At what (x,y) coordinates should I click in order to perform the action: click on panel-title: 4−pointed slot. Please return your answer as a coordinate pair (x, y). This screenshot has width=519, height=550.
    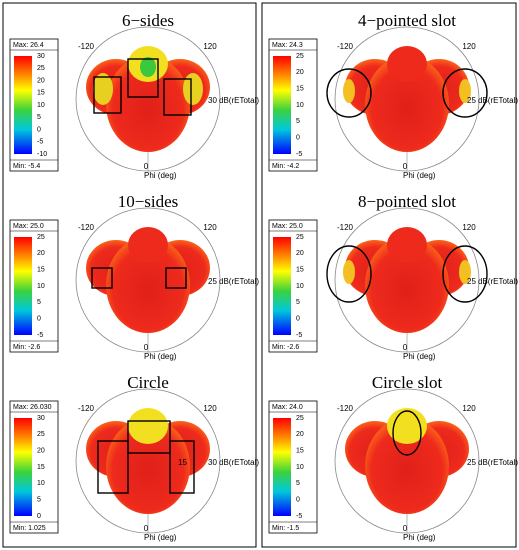
    Looking at the image, I should click on (407, 20).